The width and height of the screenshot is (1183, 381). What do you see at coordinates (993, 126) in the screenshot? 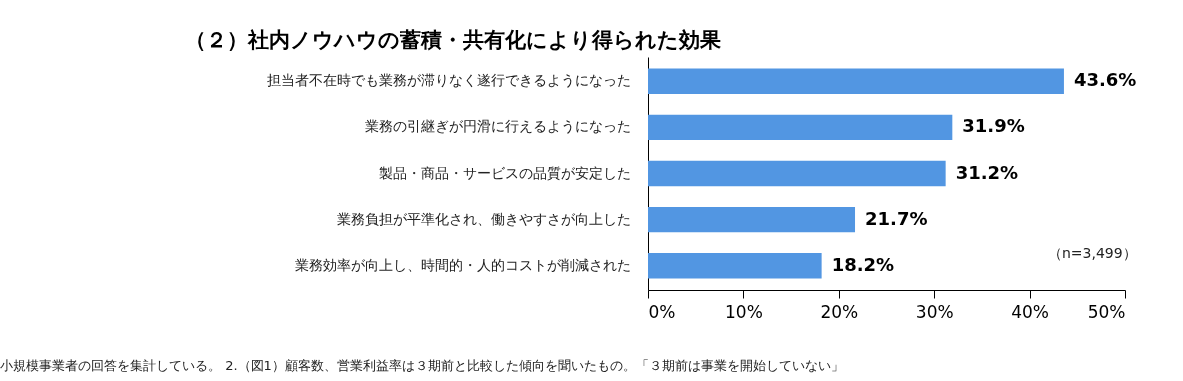
I see `data-label: 31.9%` at bounding box center [993, 126].